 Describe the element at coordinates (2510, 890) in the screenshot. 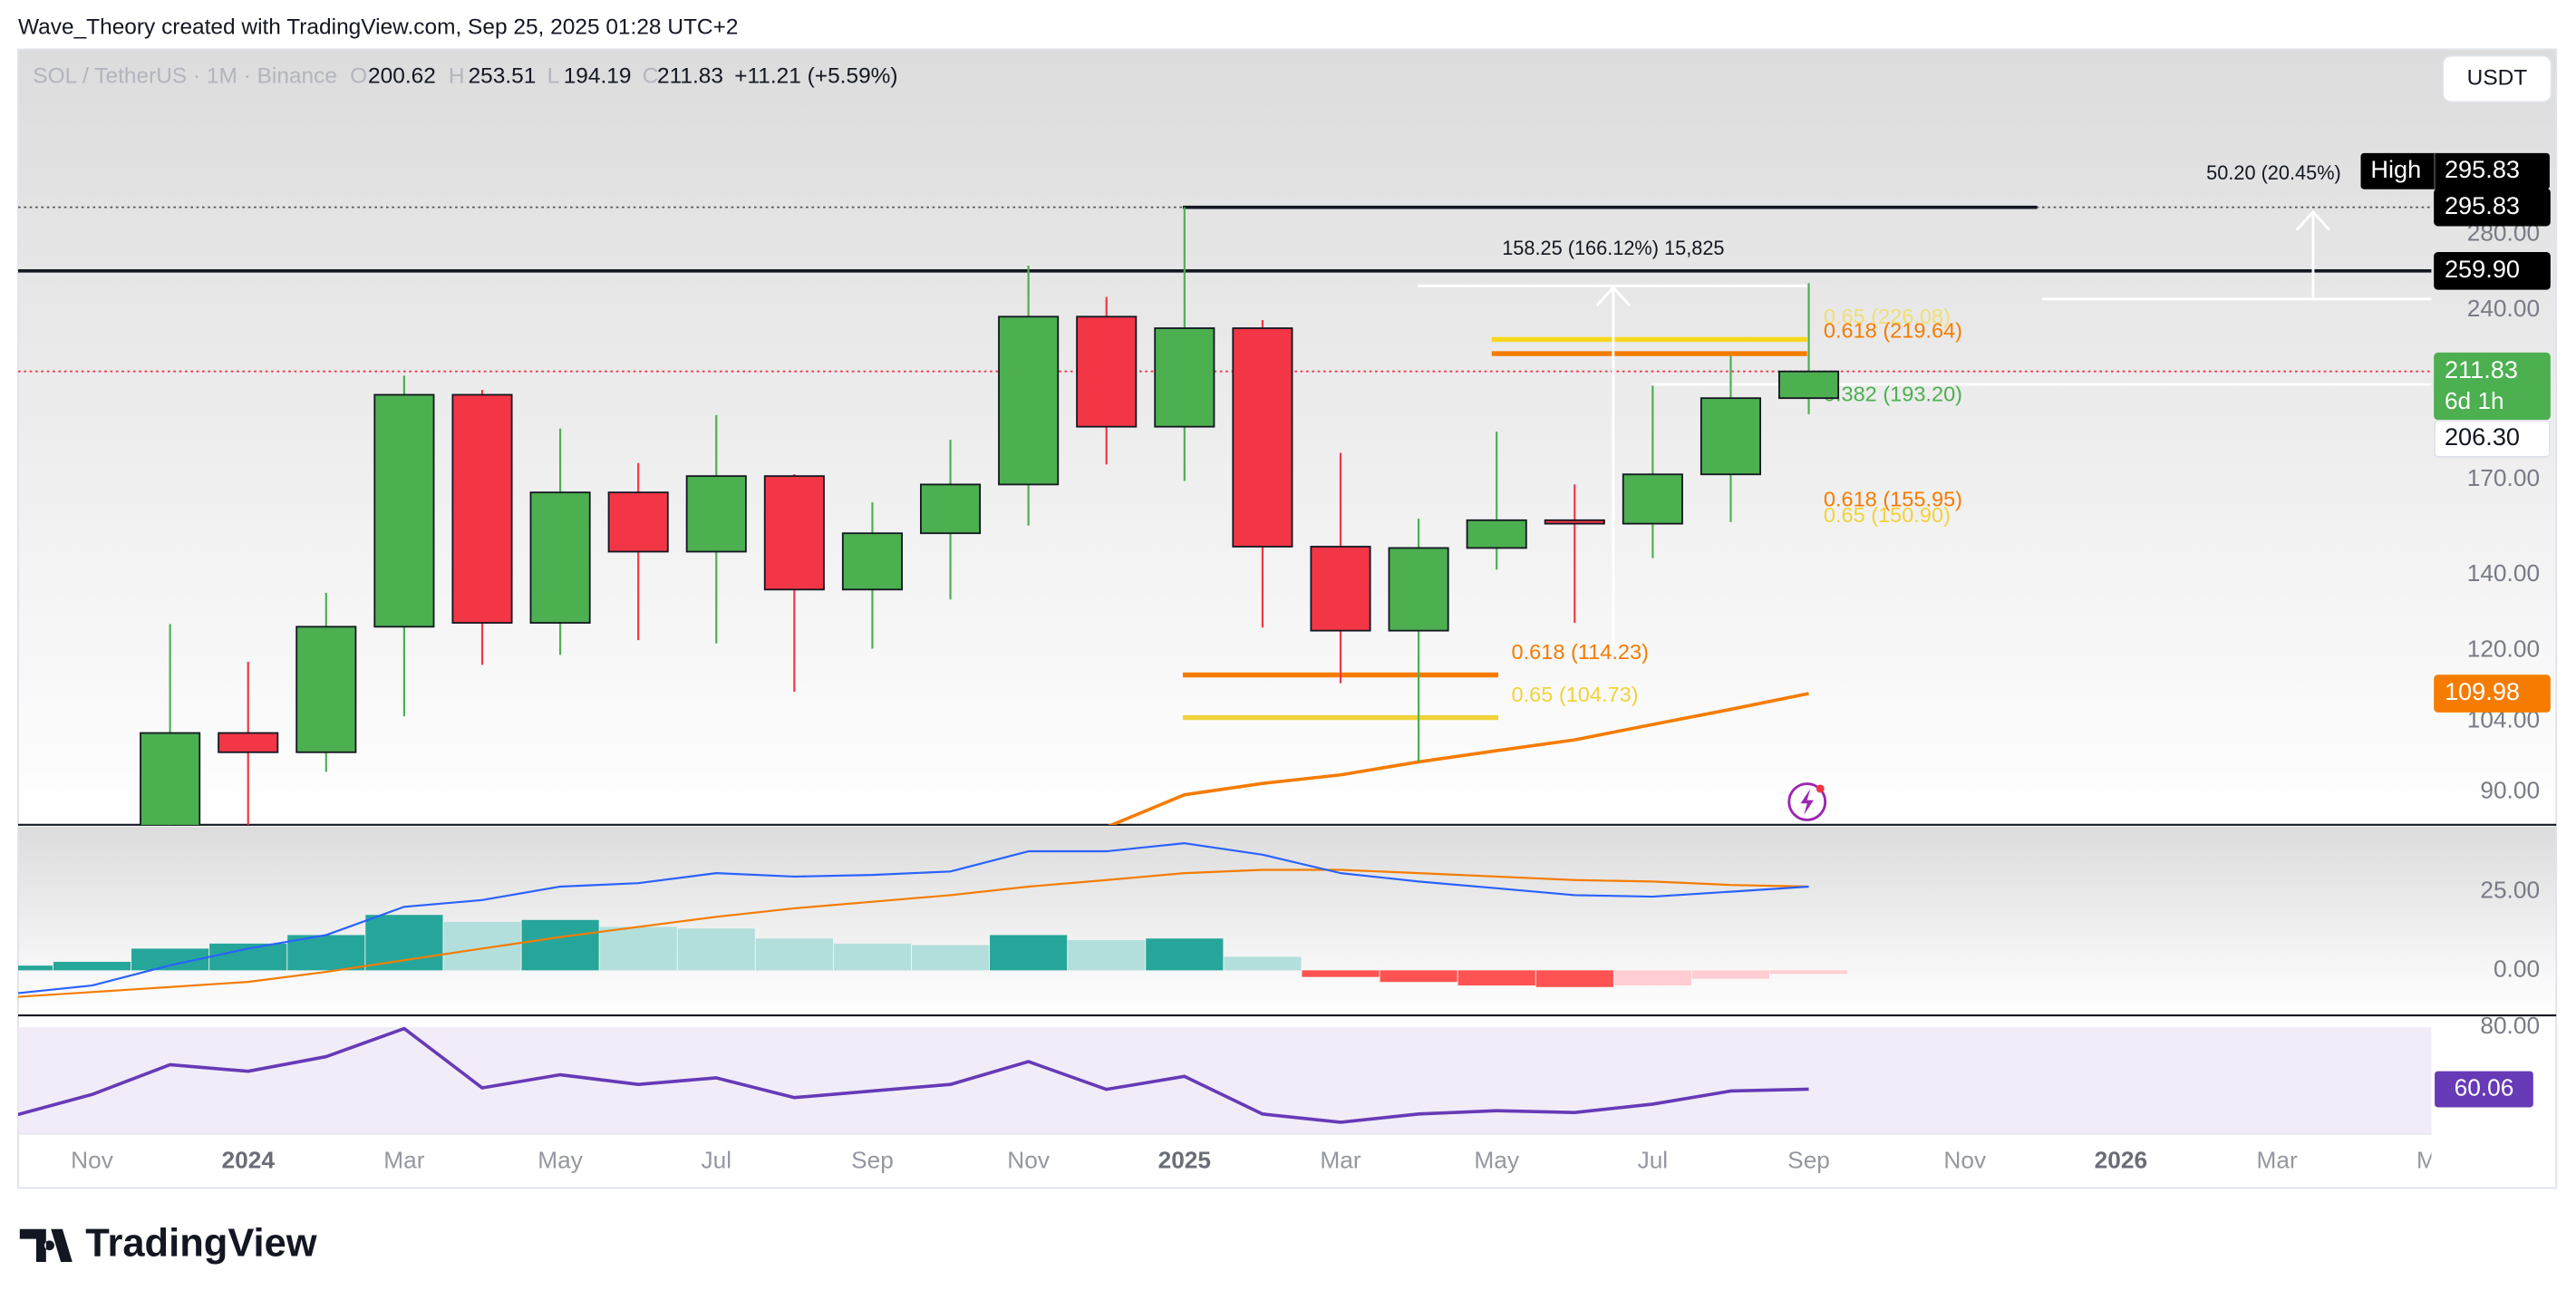

I see `macd-tick-label: 25.00` at that location.